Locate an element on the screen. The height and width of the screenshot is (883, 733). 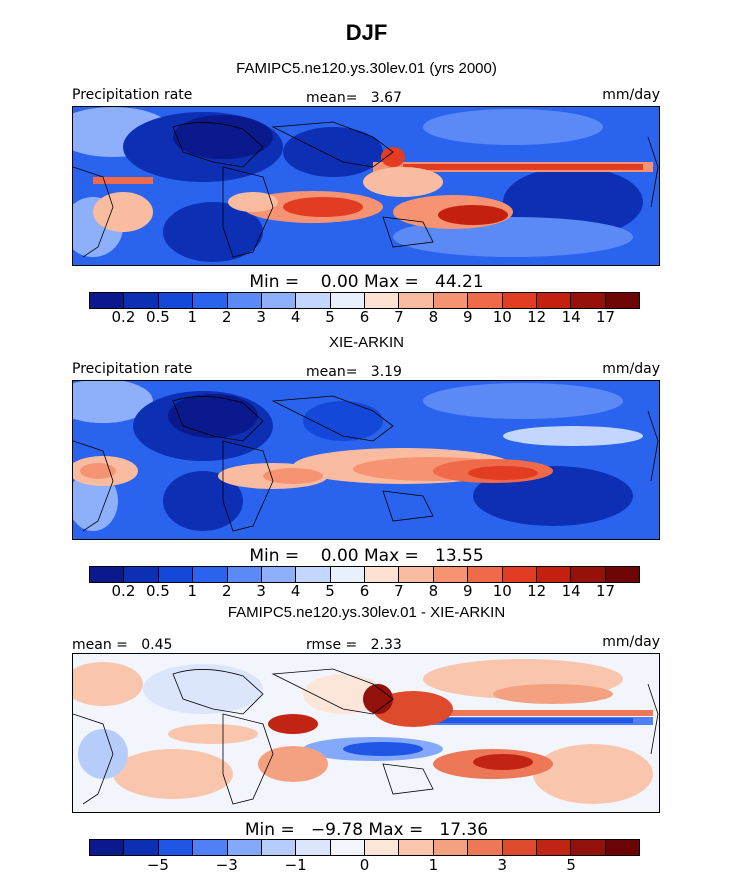
panel-3-mean-label: mean = 0.45 is located at coordinates (122, 645).